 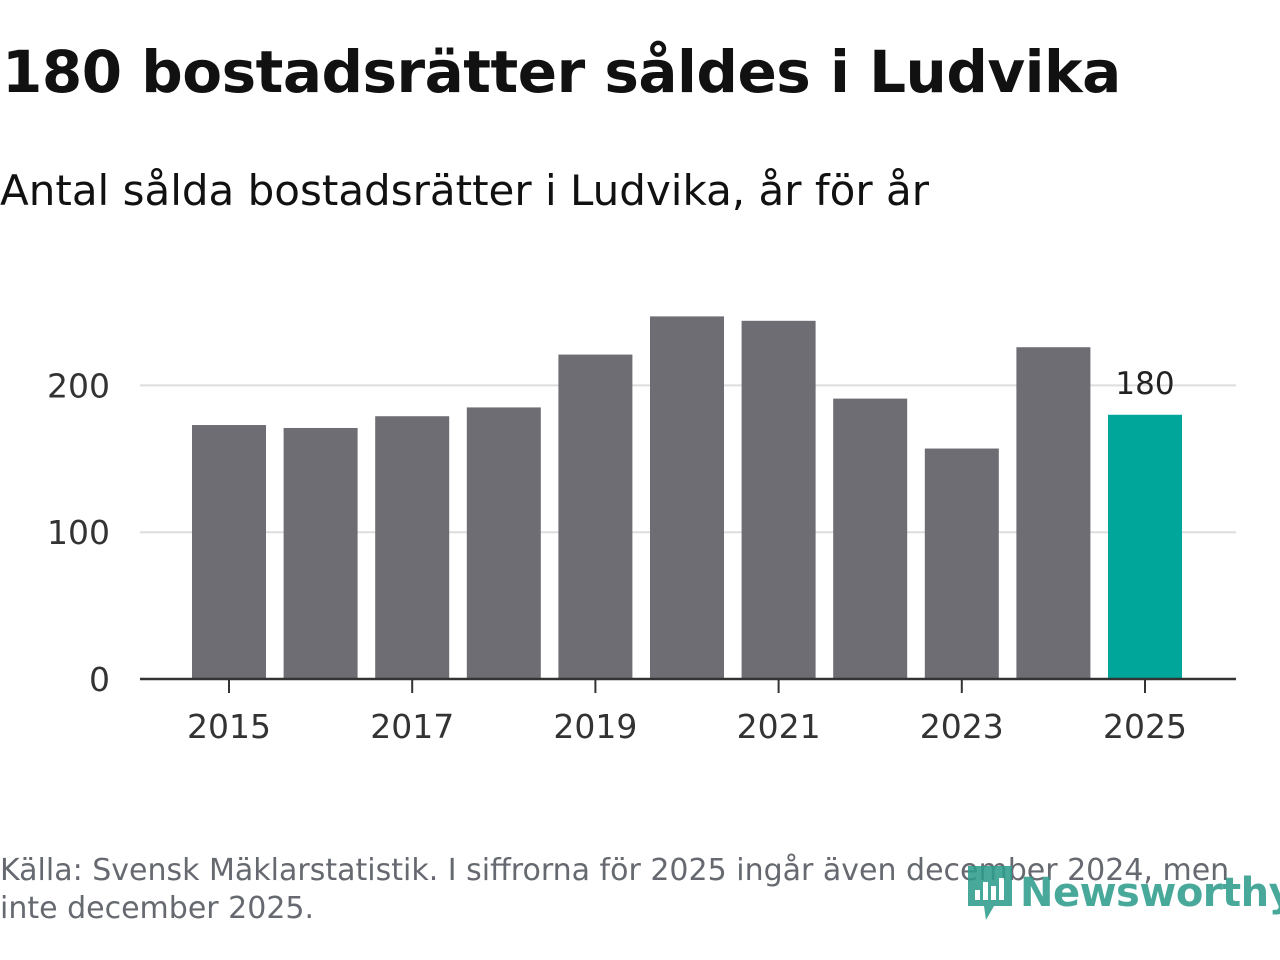 I want to click on y-axis-labels: 0 100 200, so click(x=78, y=532).